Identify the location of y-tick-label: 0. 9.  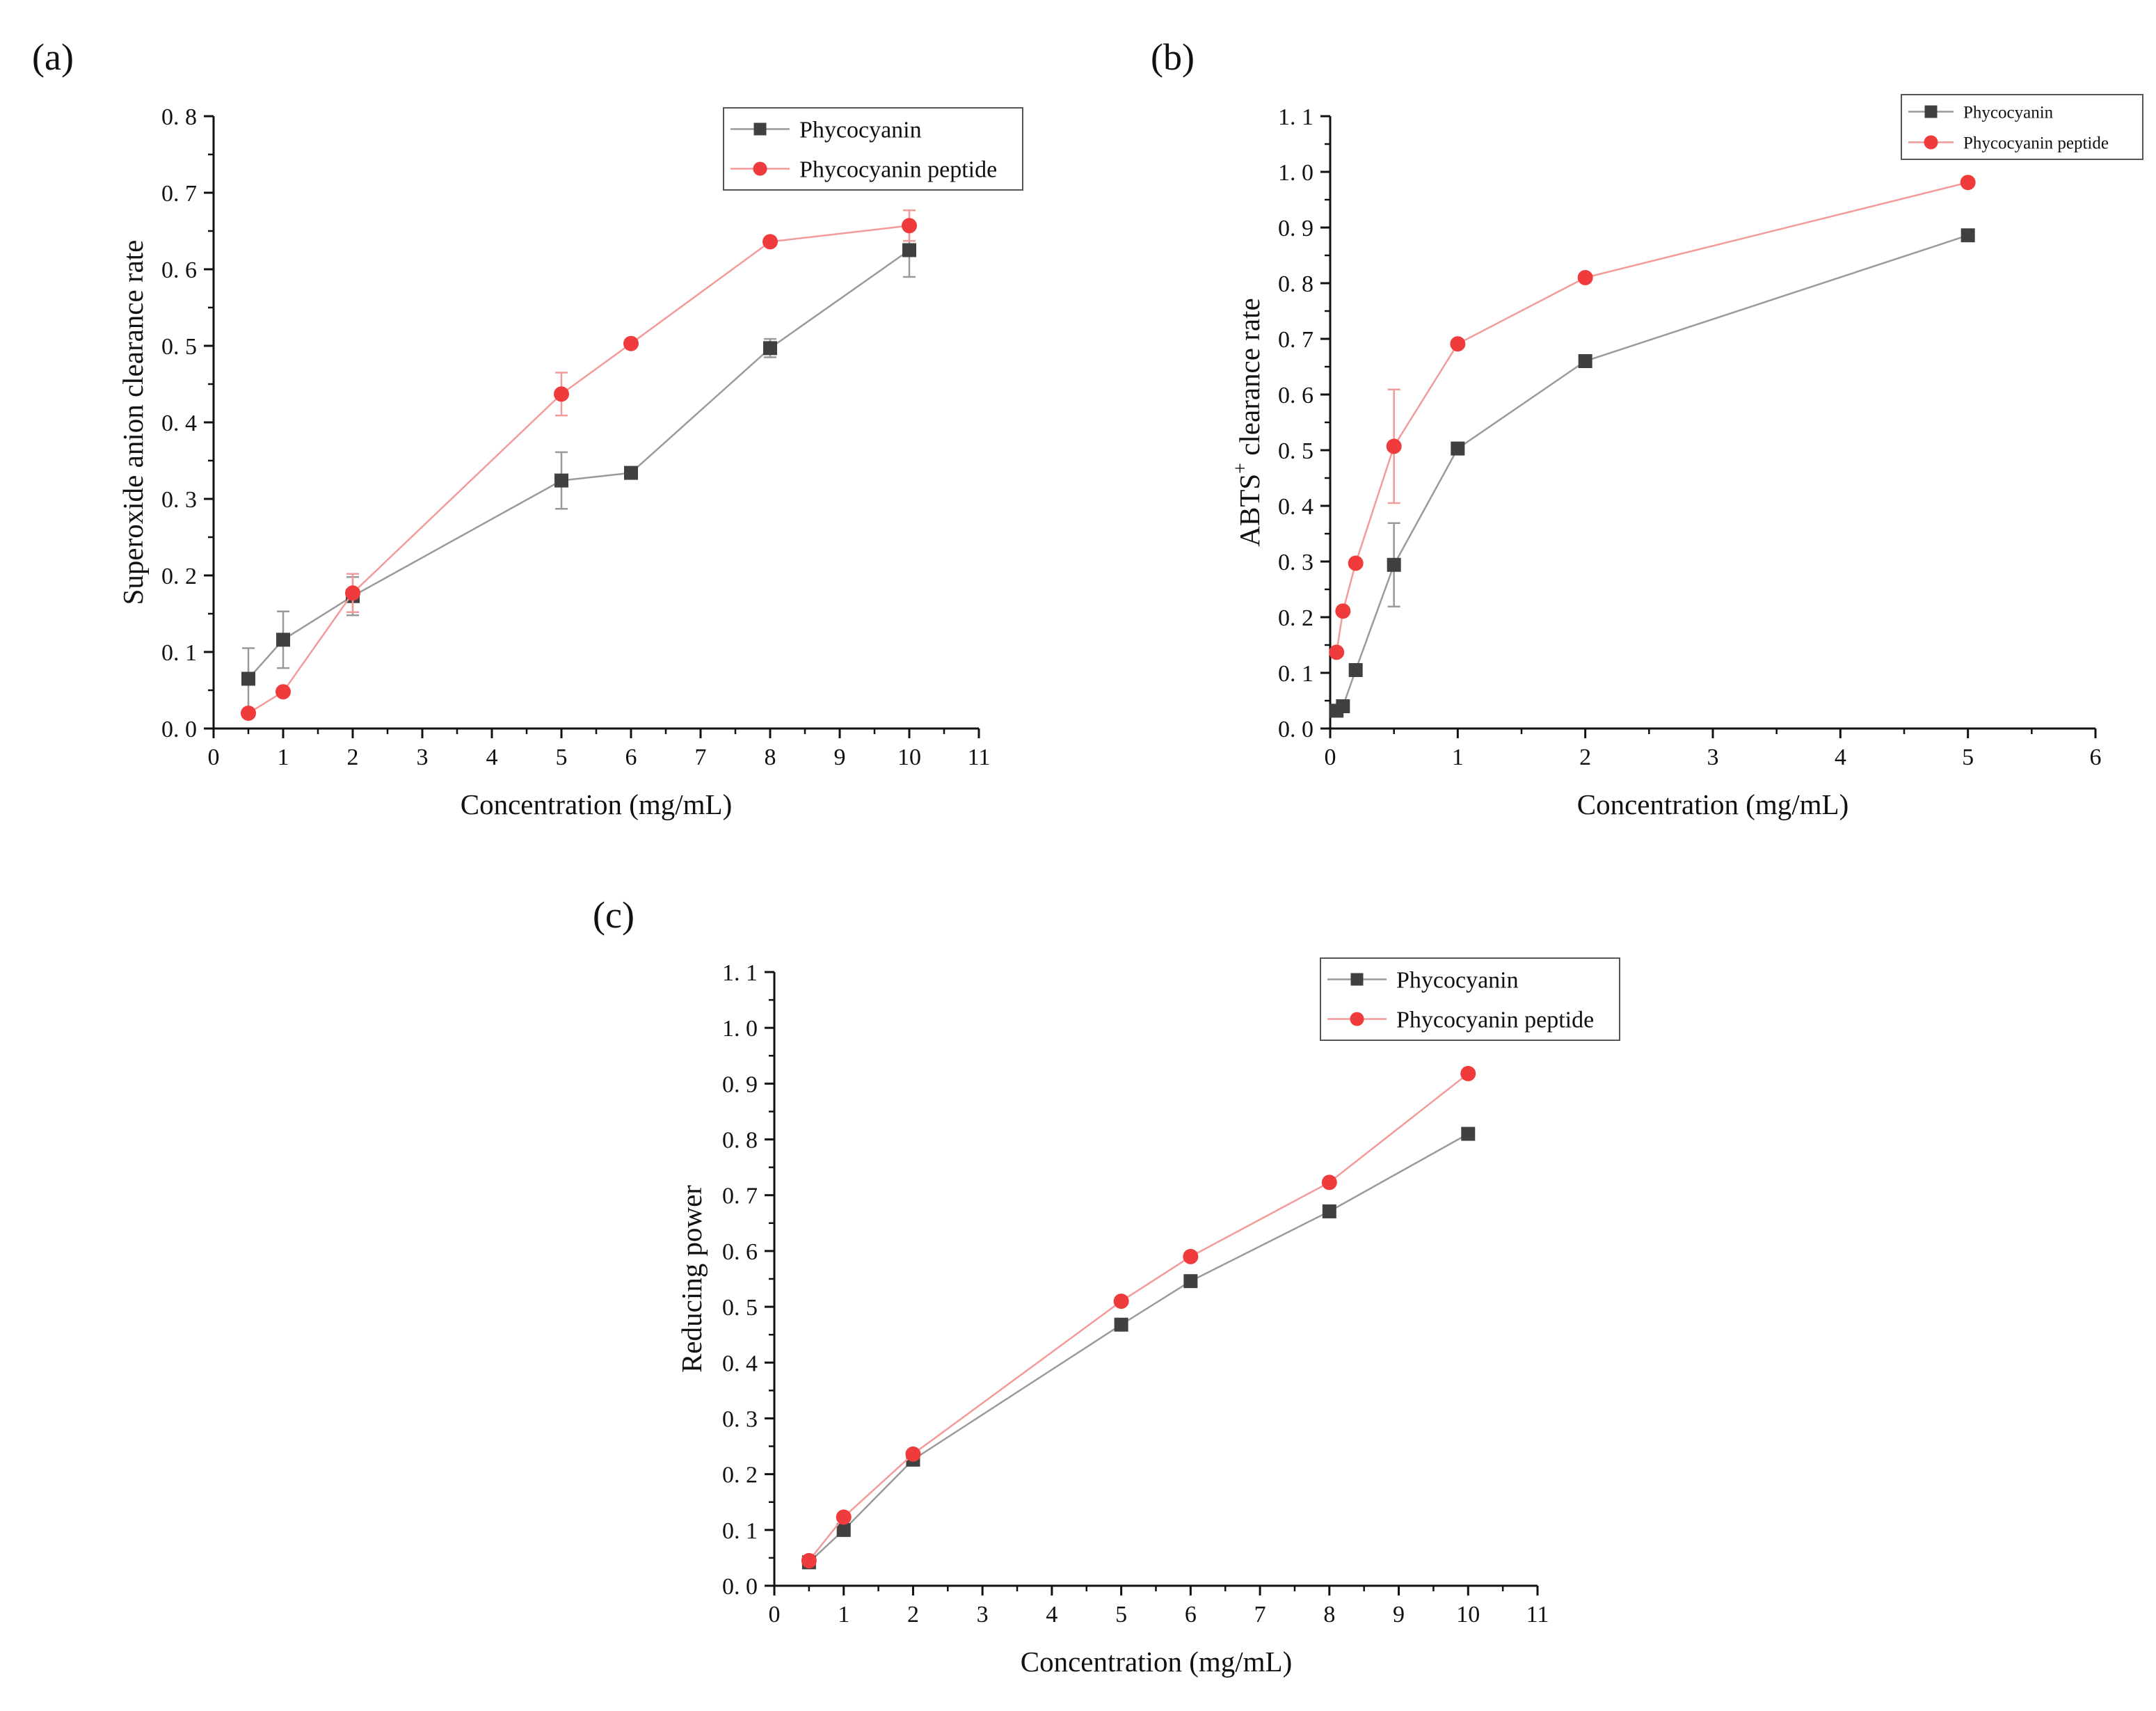
(1295, 229).